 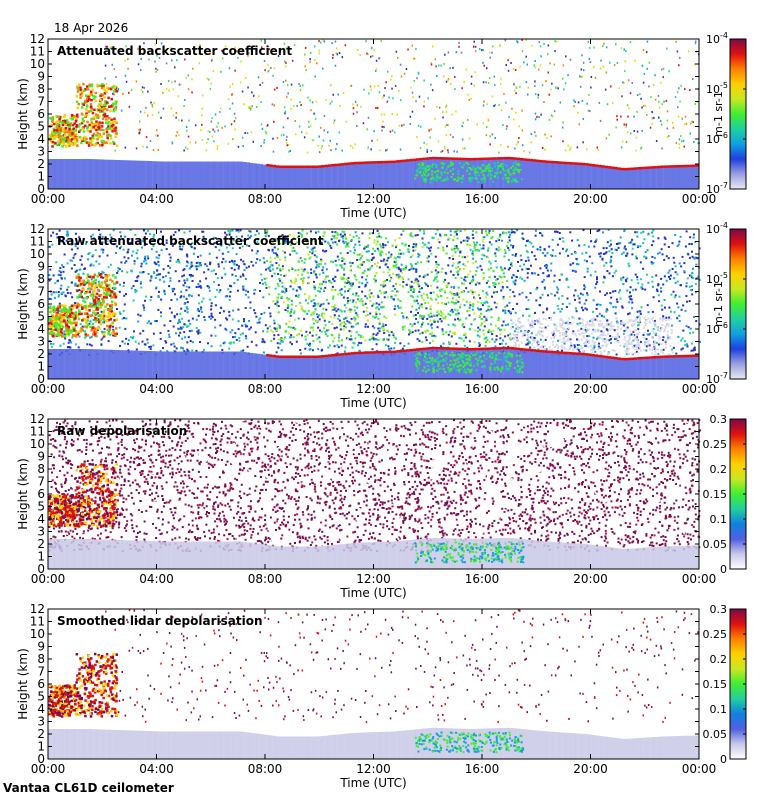 What do you see at coordinates (122, 431) in the screenshot?
I see `panel-title: Raw depolarisation` at bounding box center [122, 431].